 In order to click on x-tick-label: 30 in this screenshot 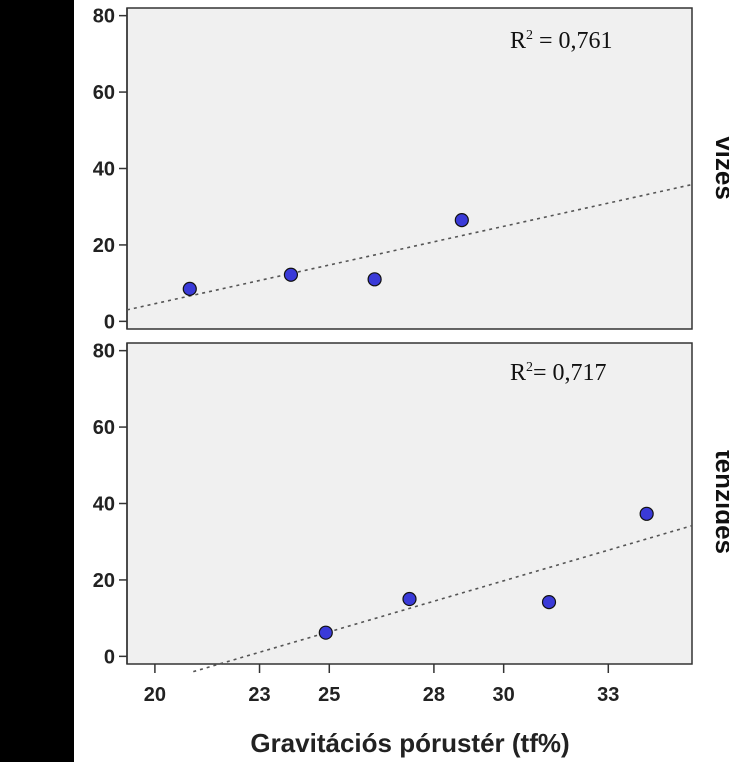, I will do `click(504, 695)`.